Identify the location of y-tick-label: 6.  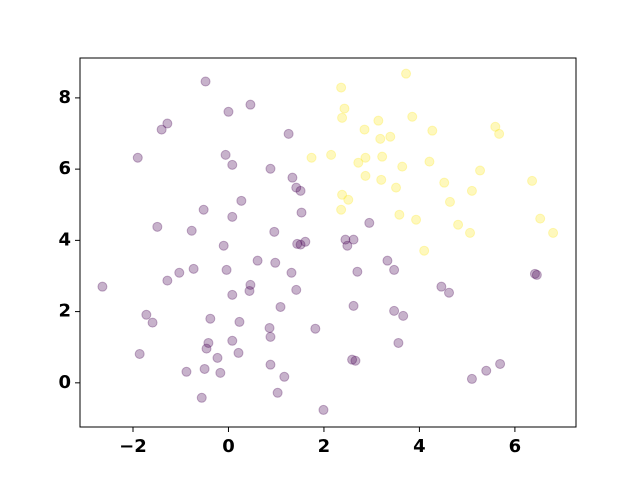
(64, 168).